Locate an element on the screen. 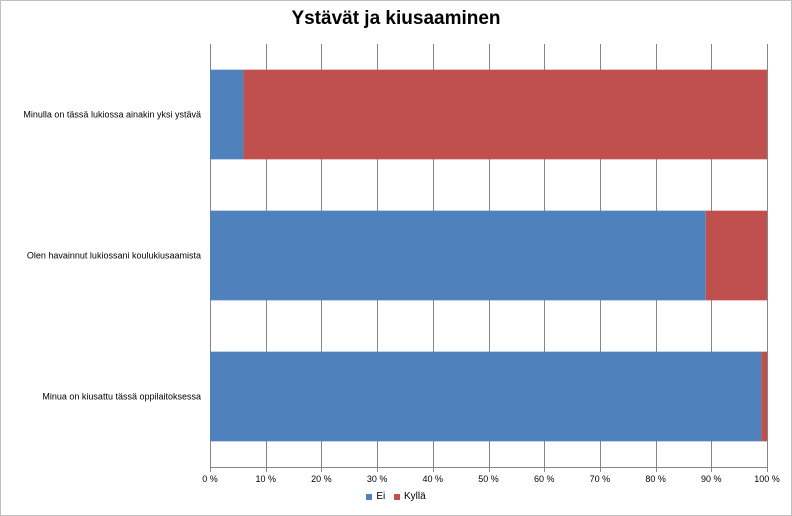 This screenshot has height=516, width=792. category-label: Minua on kiusattu tässä oppilaitoksessa is located at coordinates (121, 397).